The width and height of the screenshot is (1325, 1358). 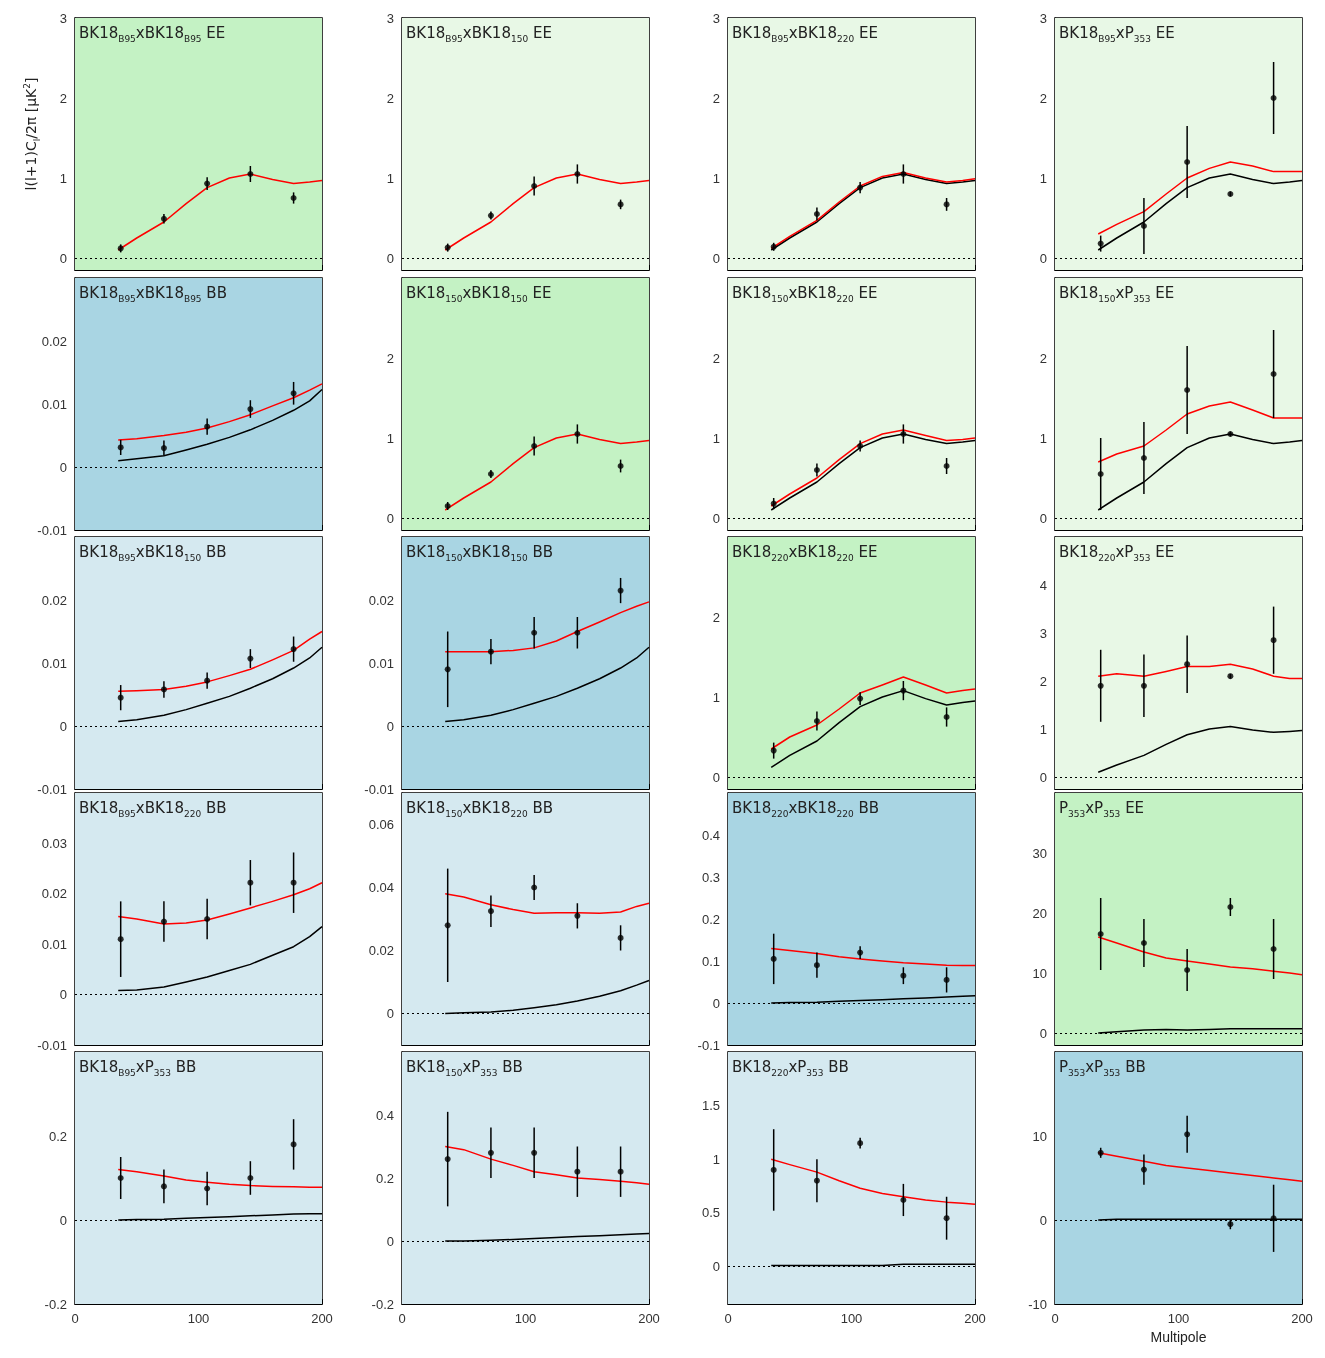 I want to click on text: BK18$_{B95}$xP$_{353}$ EE, so click(x=1117, y=34).